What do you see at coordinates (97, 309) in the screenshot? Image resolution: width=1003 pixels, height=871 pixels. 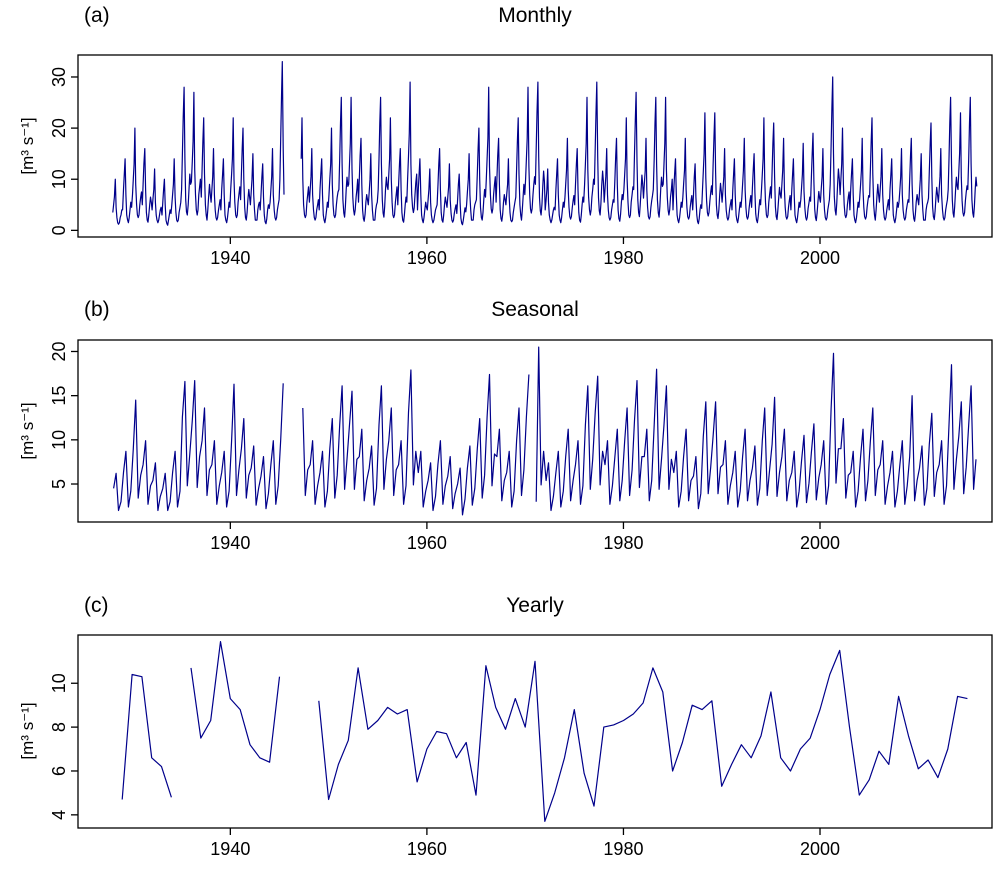 I see `panel-label-b: (b)` at bounding box center [97, 309].